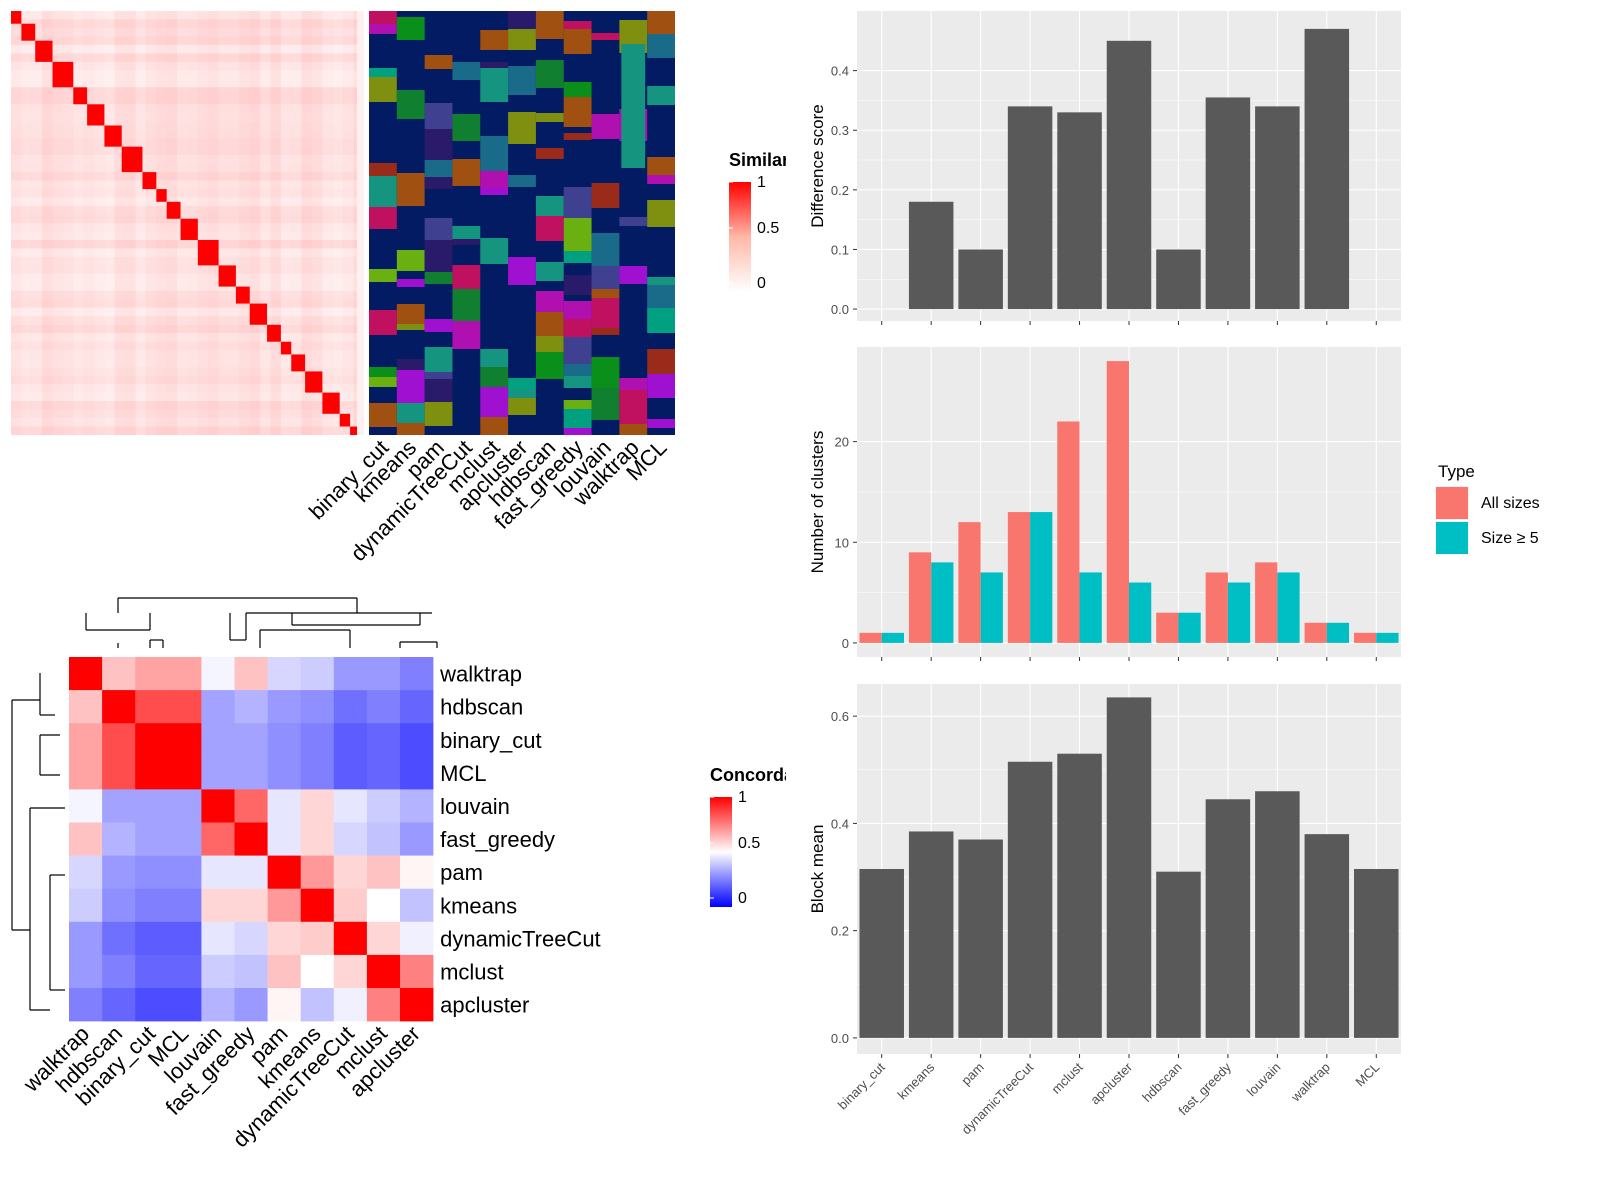 This screenshot has height=1200, width=1600. What do you see at coordinates (757, 221) in the screenshot?
I see `similarity-legend: Similarity 1 0.5 0` at bounding box center [757, 221].